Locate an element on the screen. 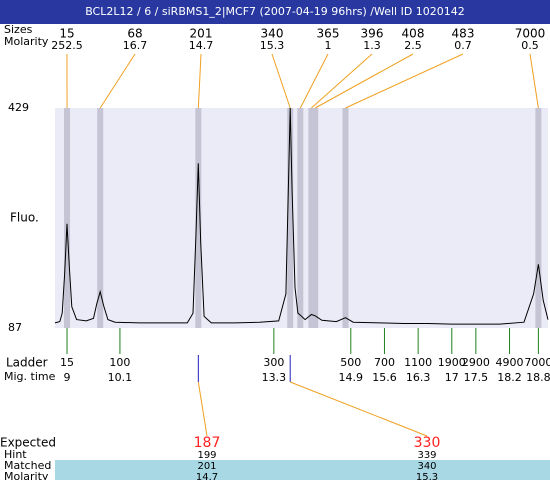 The image size is (550, 480). ladder-time: 16.3 is located at coordinates (418, 377).